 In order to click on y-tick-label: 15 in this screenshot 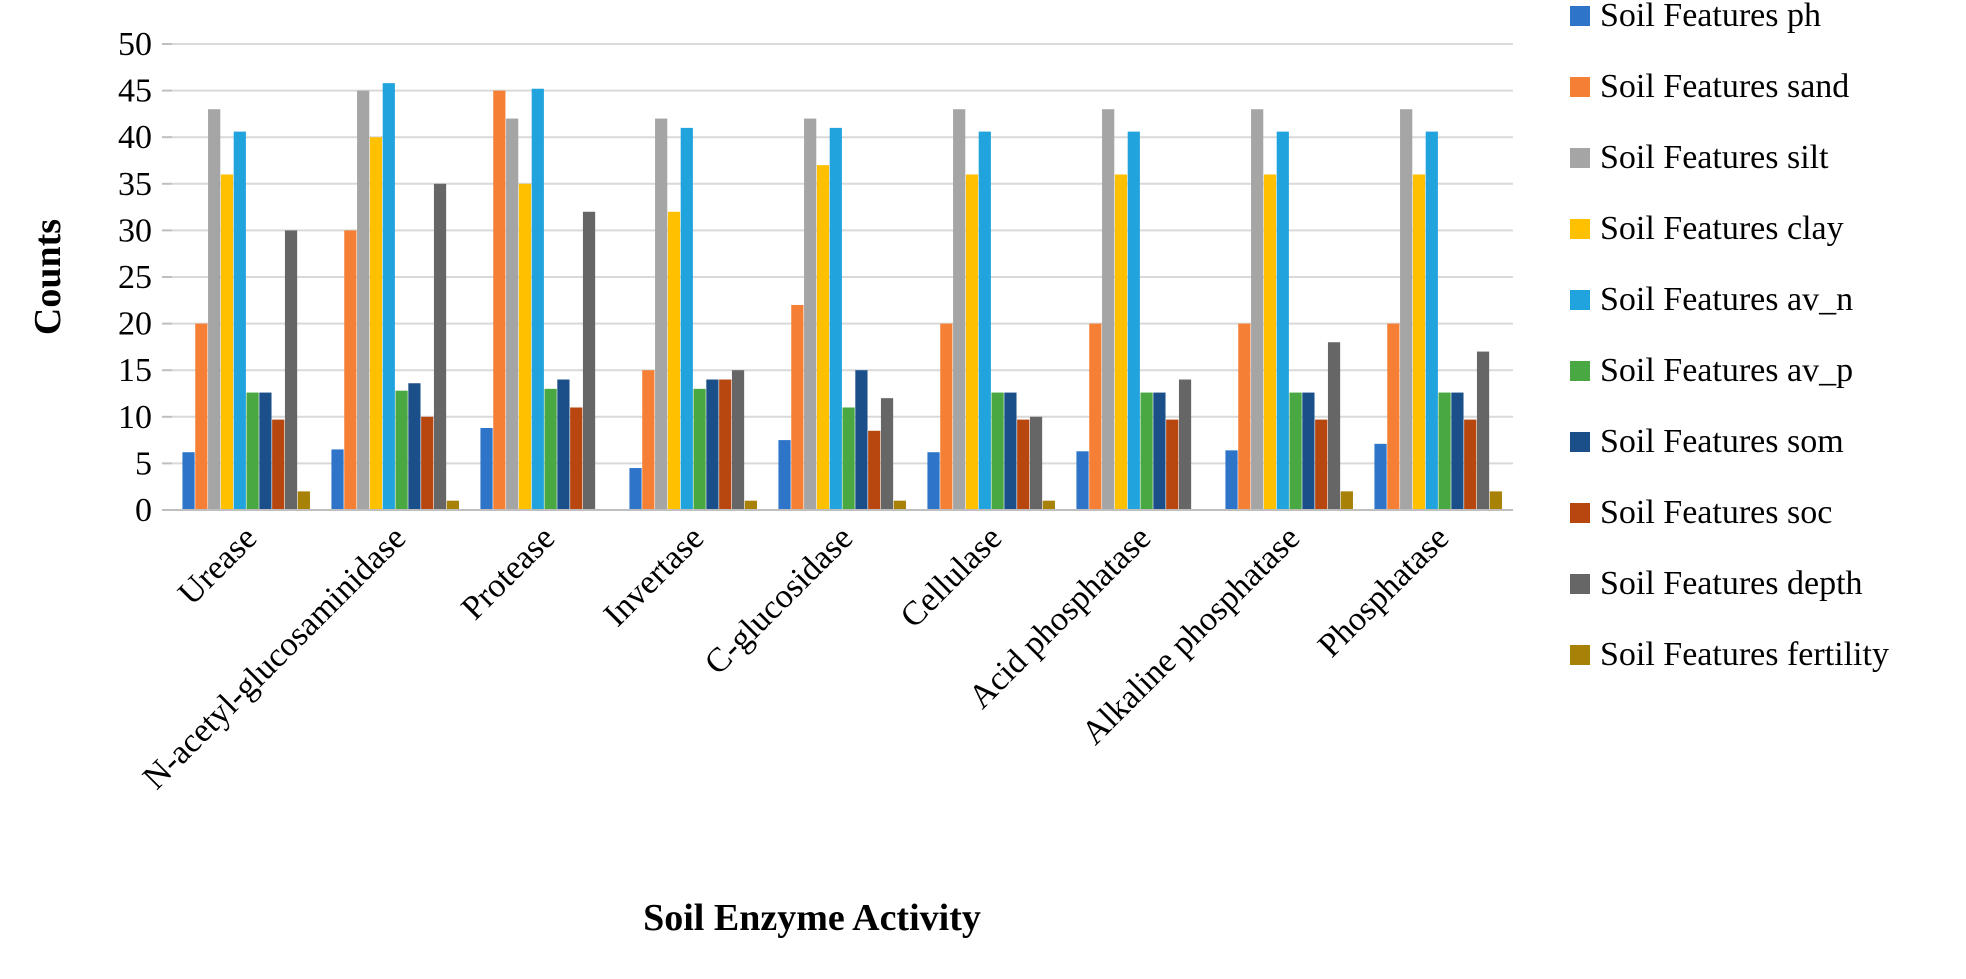, I will do `click(135, 370)`.